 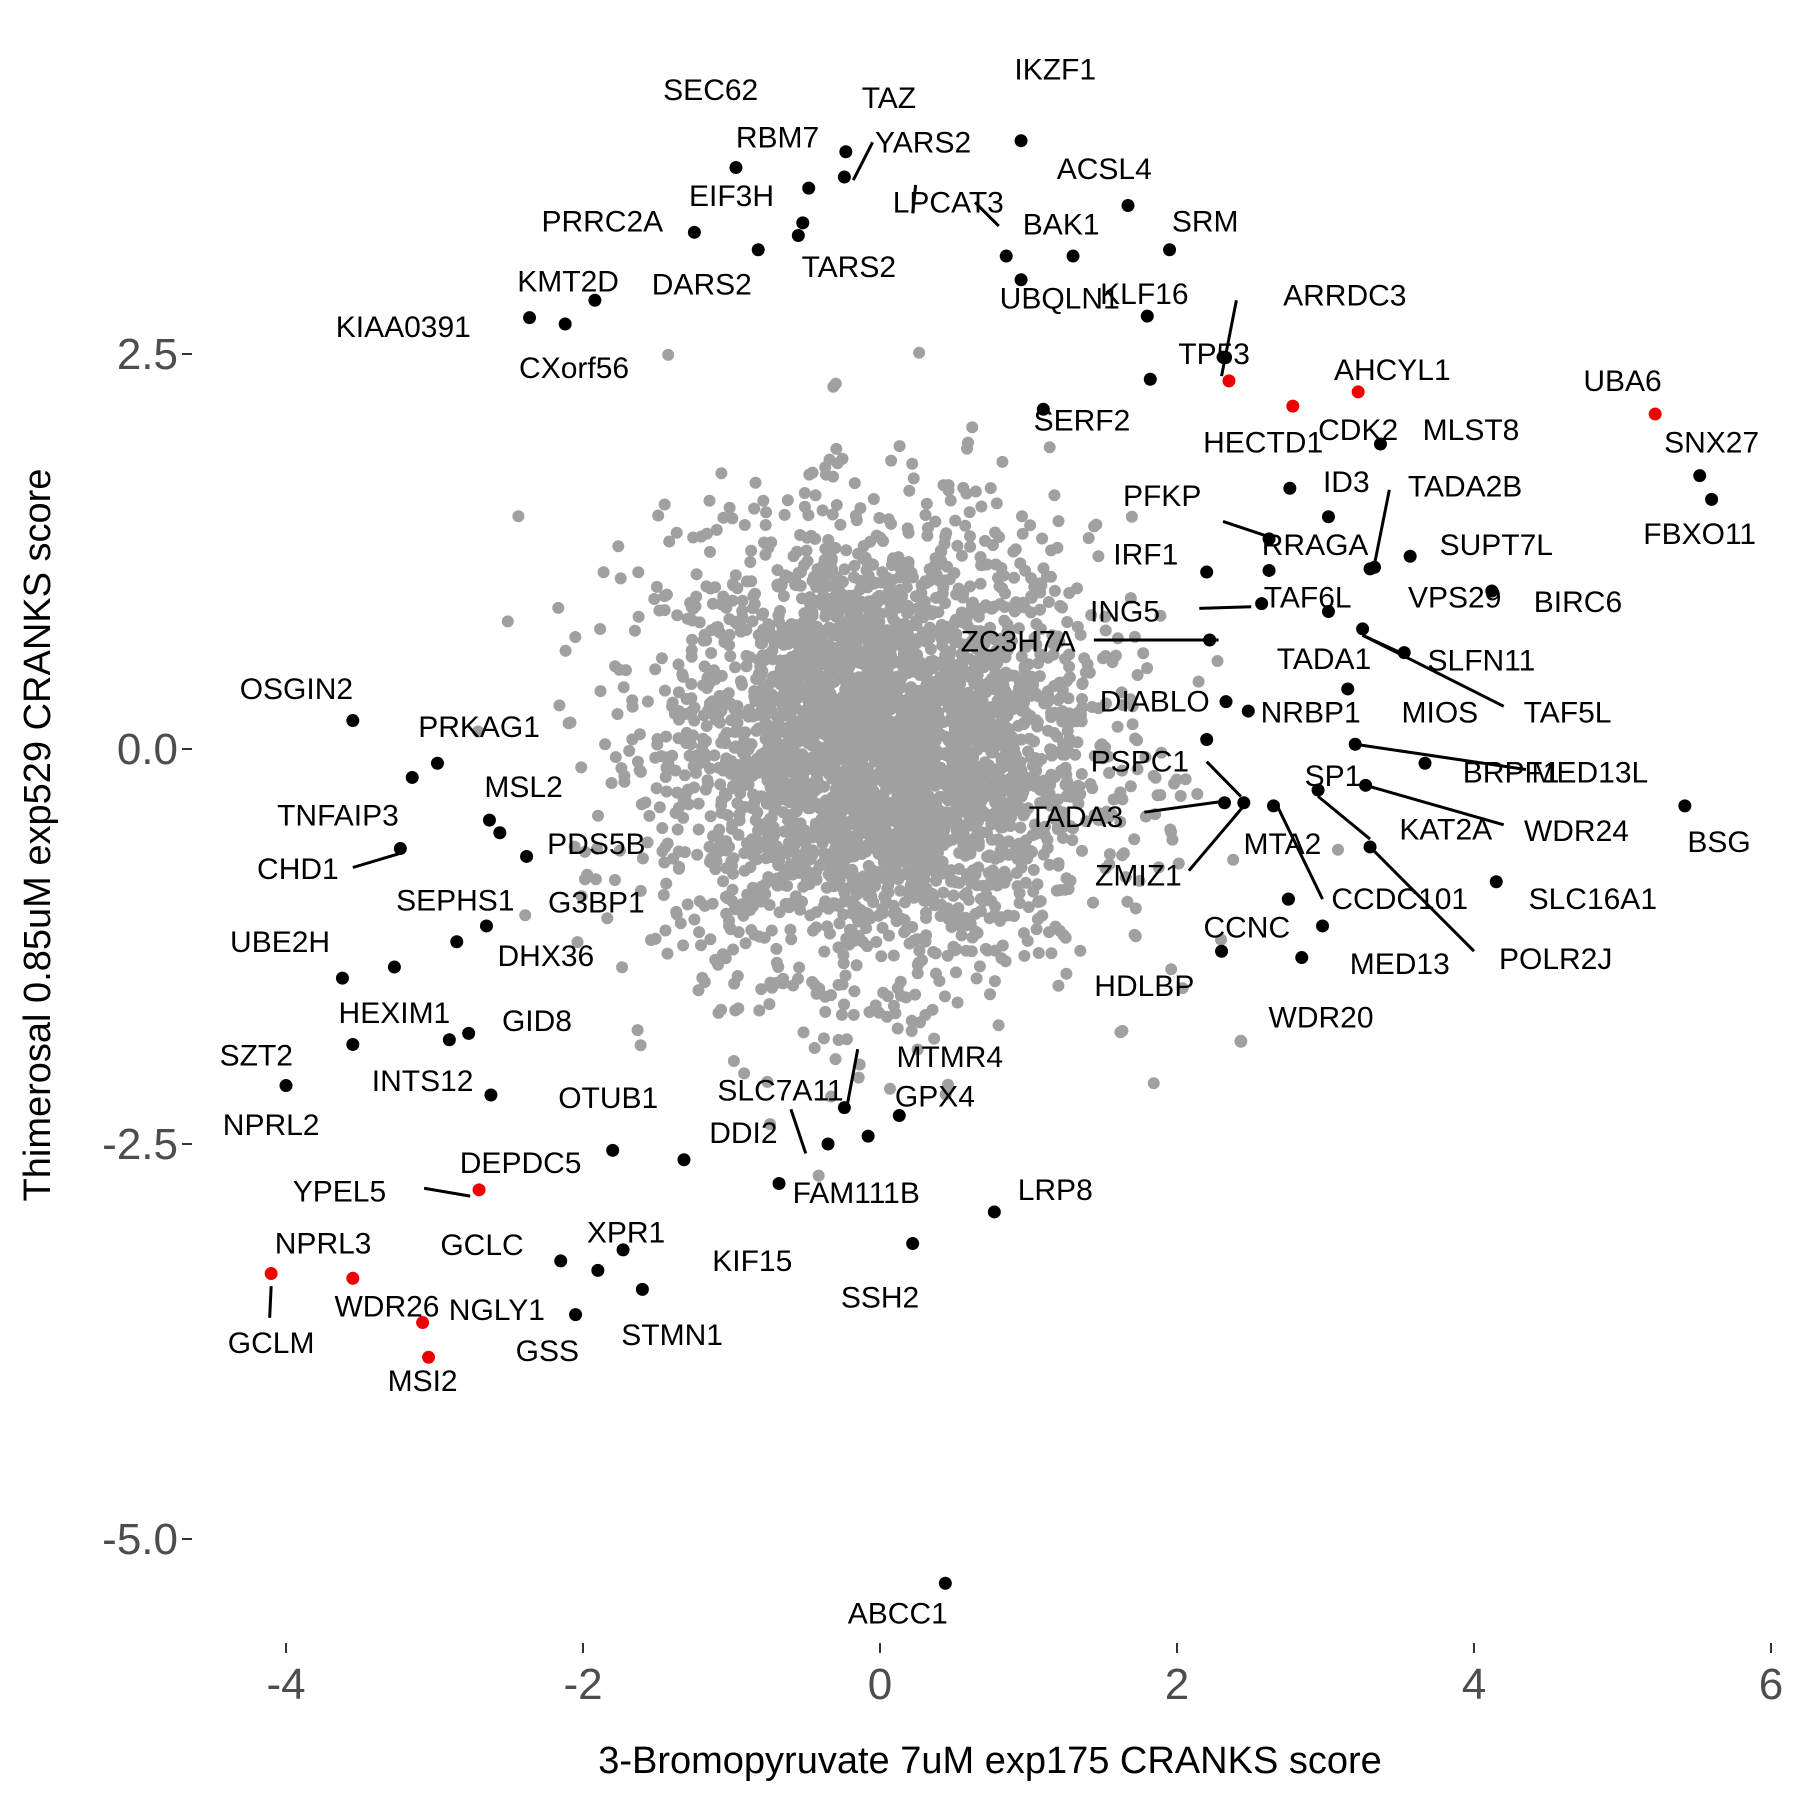 What do you see at coordinates (486, 926) in the screenshot?
I see `data-point-g3bp1` at bounding box center [486, 926].